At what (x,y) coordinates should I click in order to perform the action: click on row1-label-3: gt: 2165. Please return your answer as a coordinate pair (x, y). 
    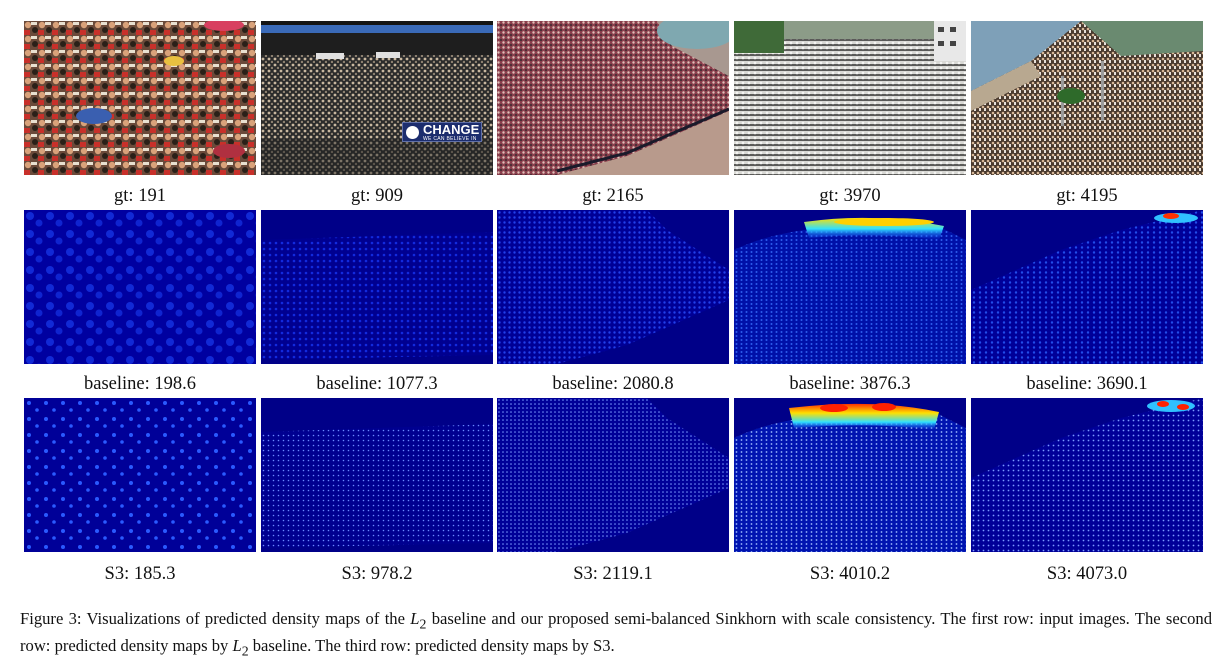
    Looking at the image, I should click on (613, 196).